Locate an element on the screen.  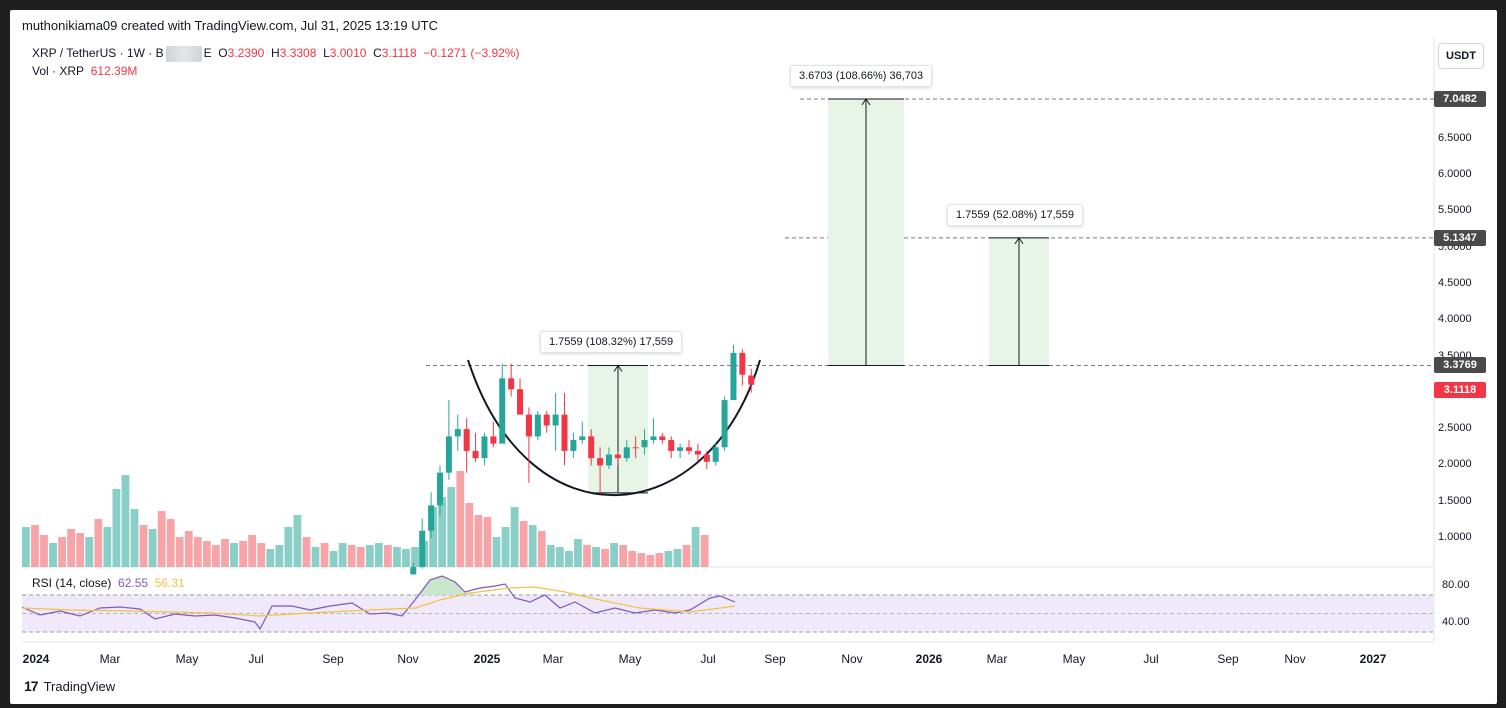
volume-value: 612.39M is located at coordinates (114, 71).